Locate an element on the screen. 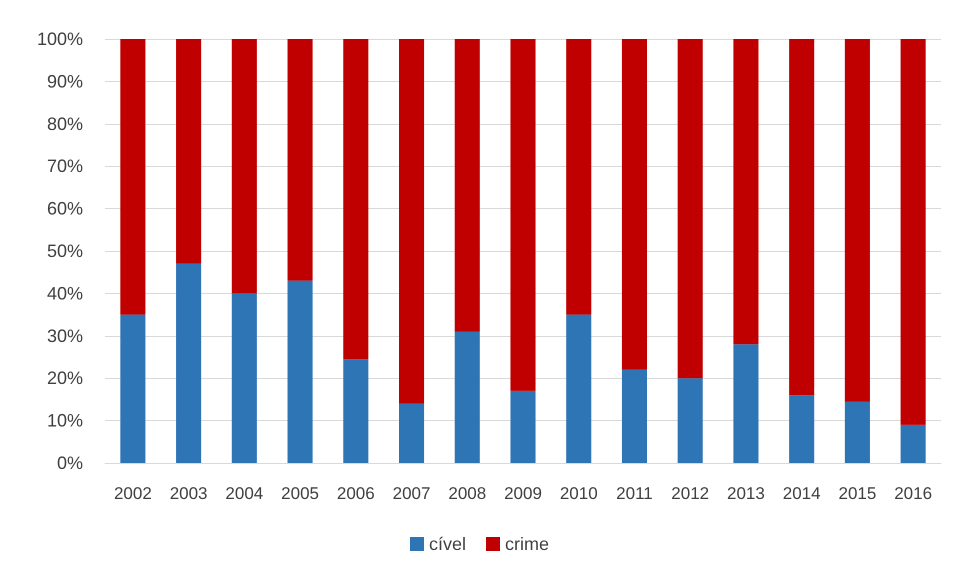 Image resolution: width=959 pixels, height=580 pixels. x-tick-label: 2006 is located at coordinates (355, 493).